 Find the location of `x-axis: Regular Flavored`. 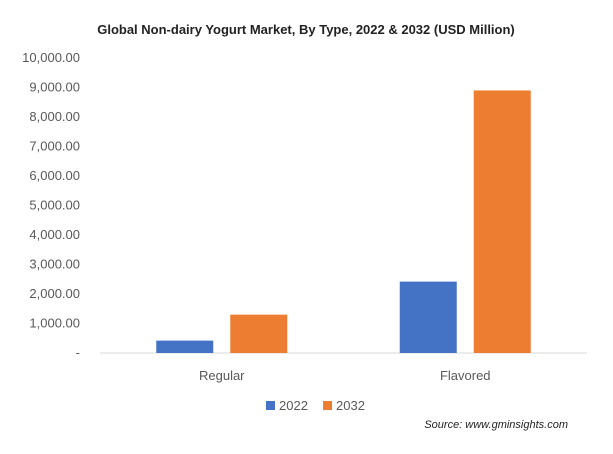

x-axis: Regular Flavored is located at coordinates (345, 375).